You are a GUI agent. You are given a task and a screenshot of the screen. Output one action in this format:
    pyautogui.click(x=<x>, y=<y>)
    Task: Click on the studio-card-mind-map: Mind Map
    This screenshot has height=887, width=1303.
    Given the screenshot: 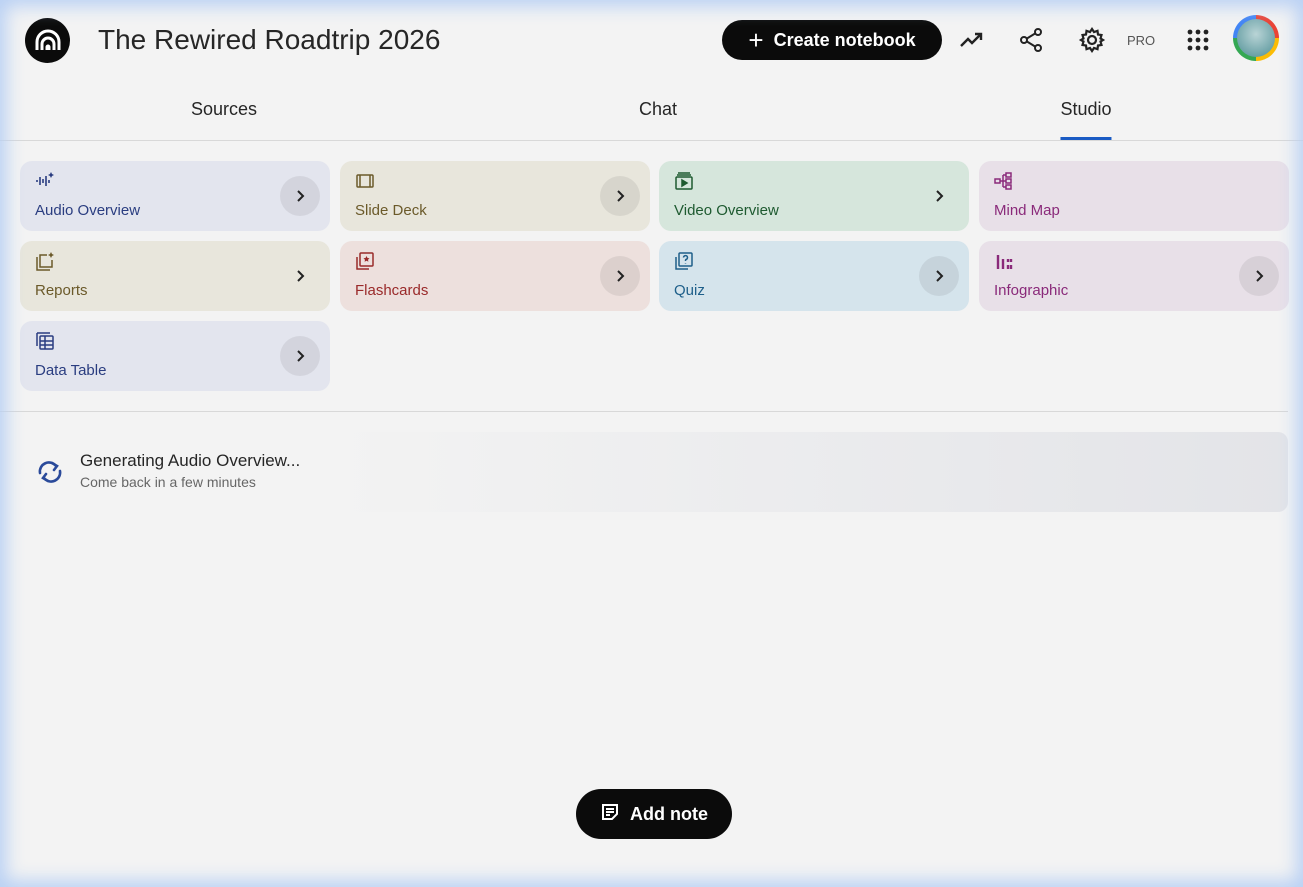 What is the action you would take?
    pyautogui.click(x=1134, y=196)
    